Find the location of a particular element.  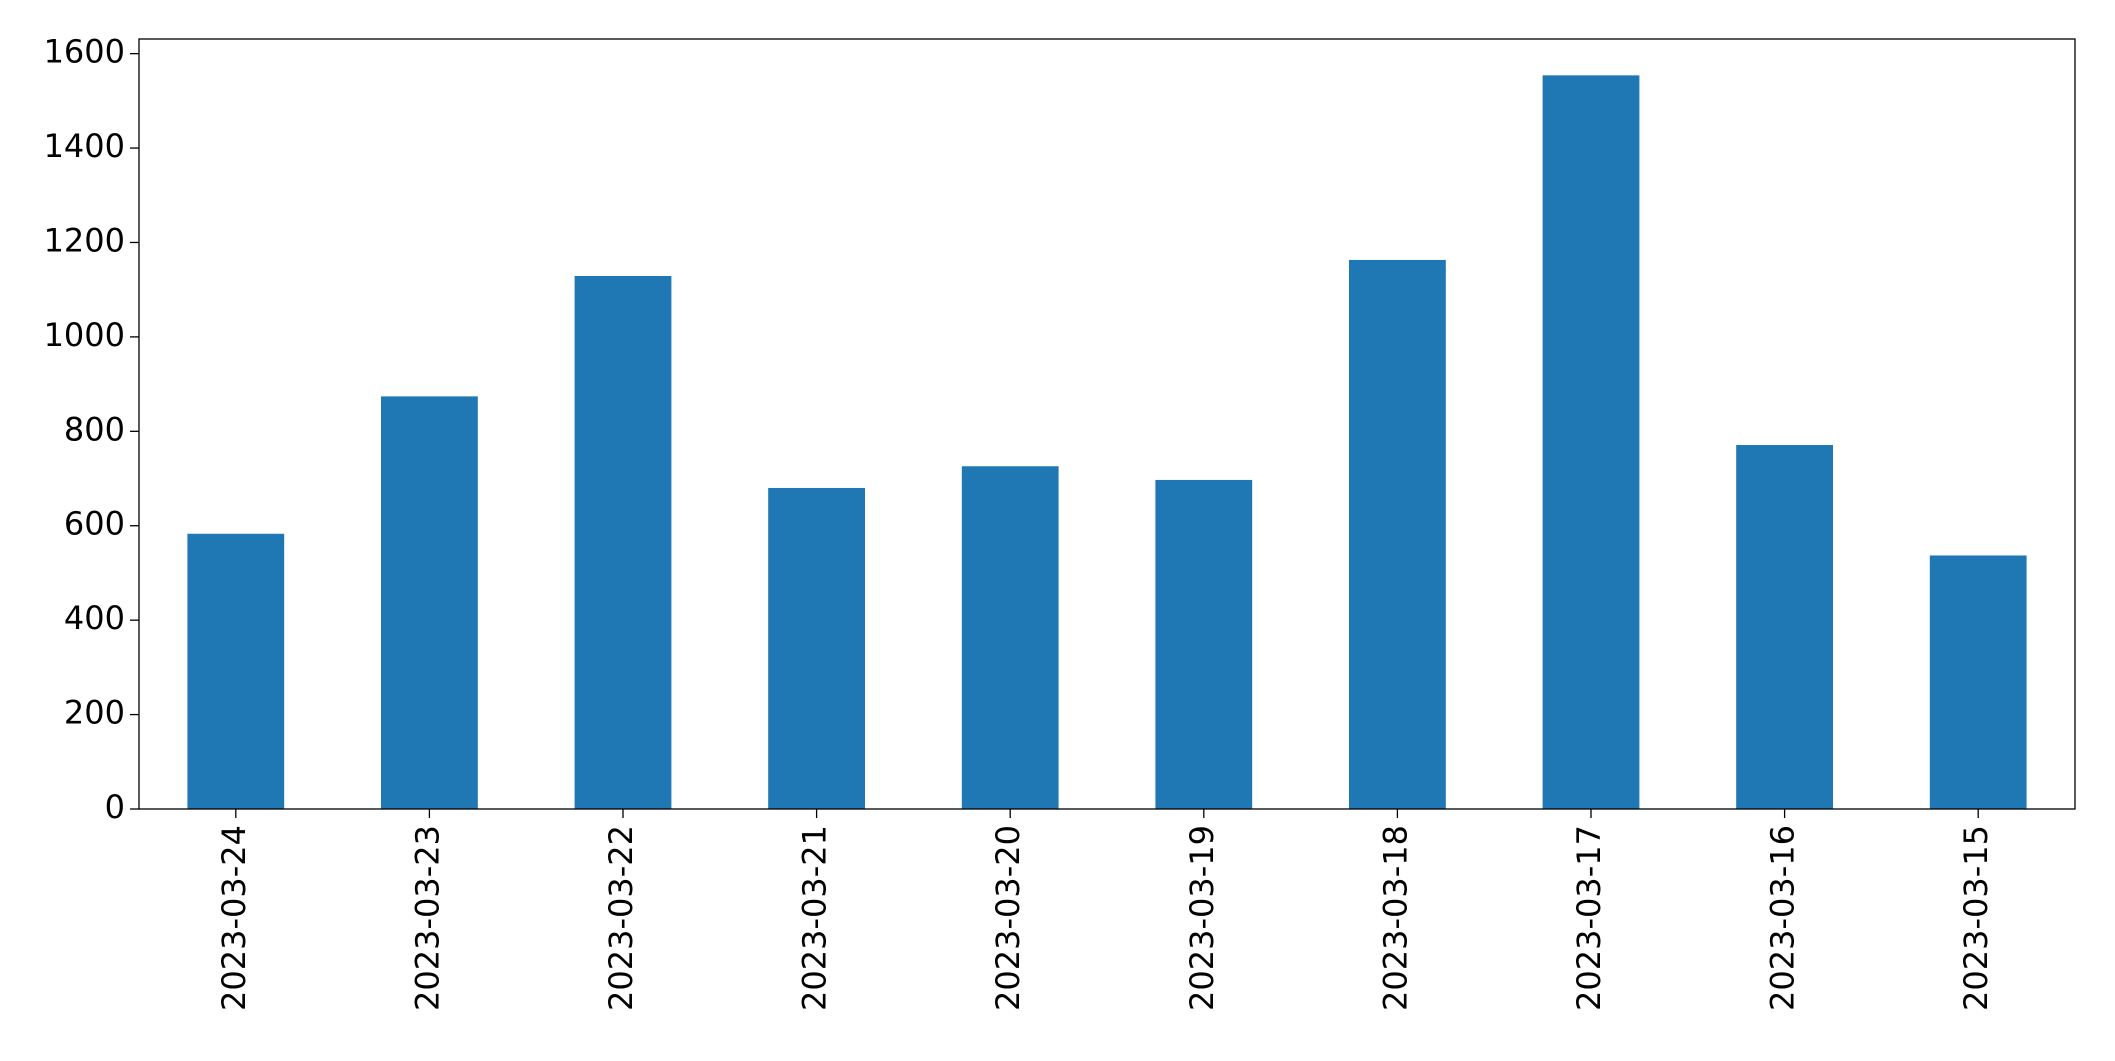

x-tick-label: 2023-03-16 is located at coordinates (1783, 918).